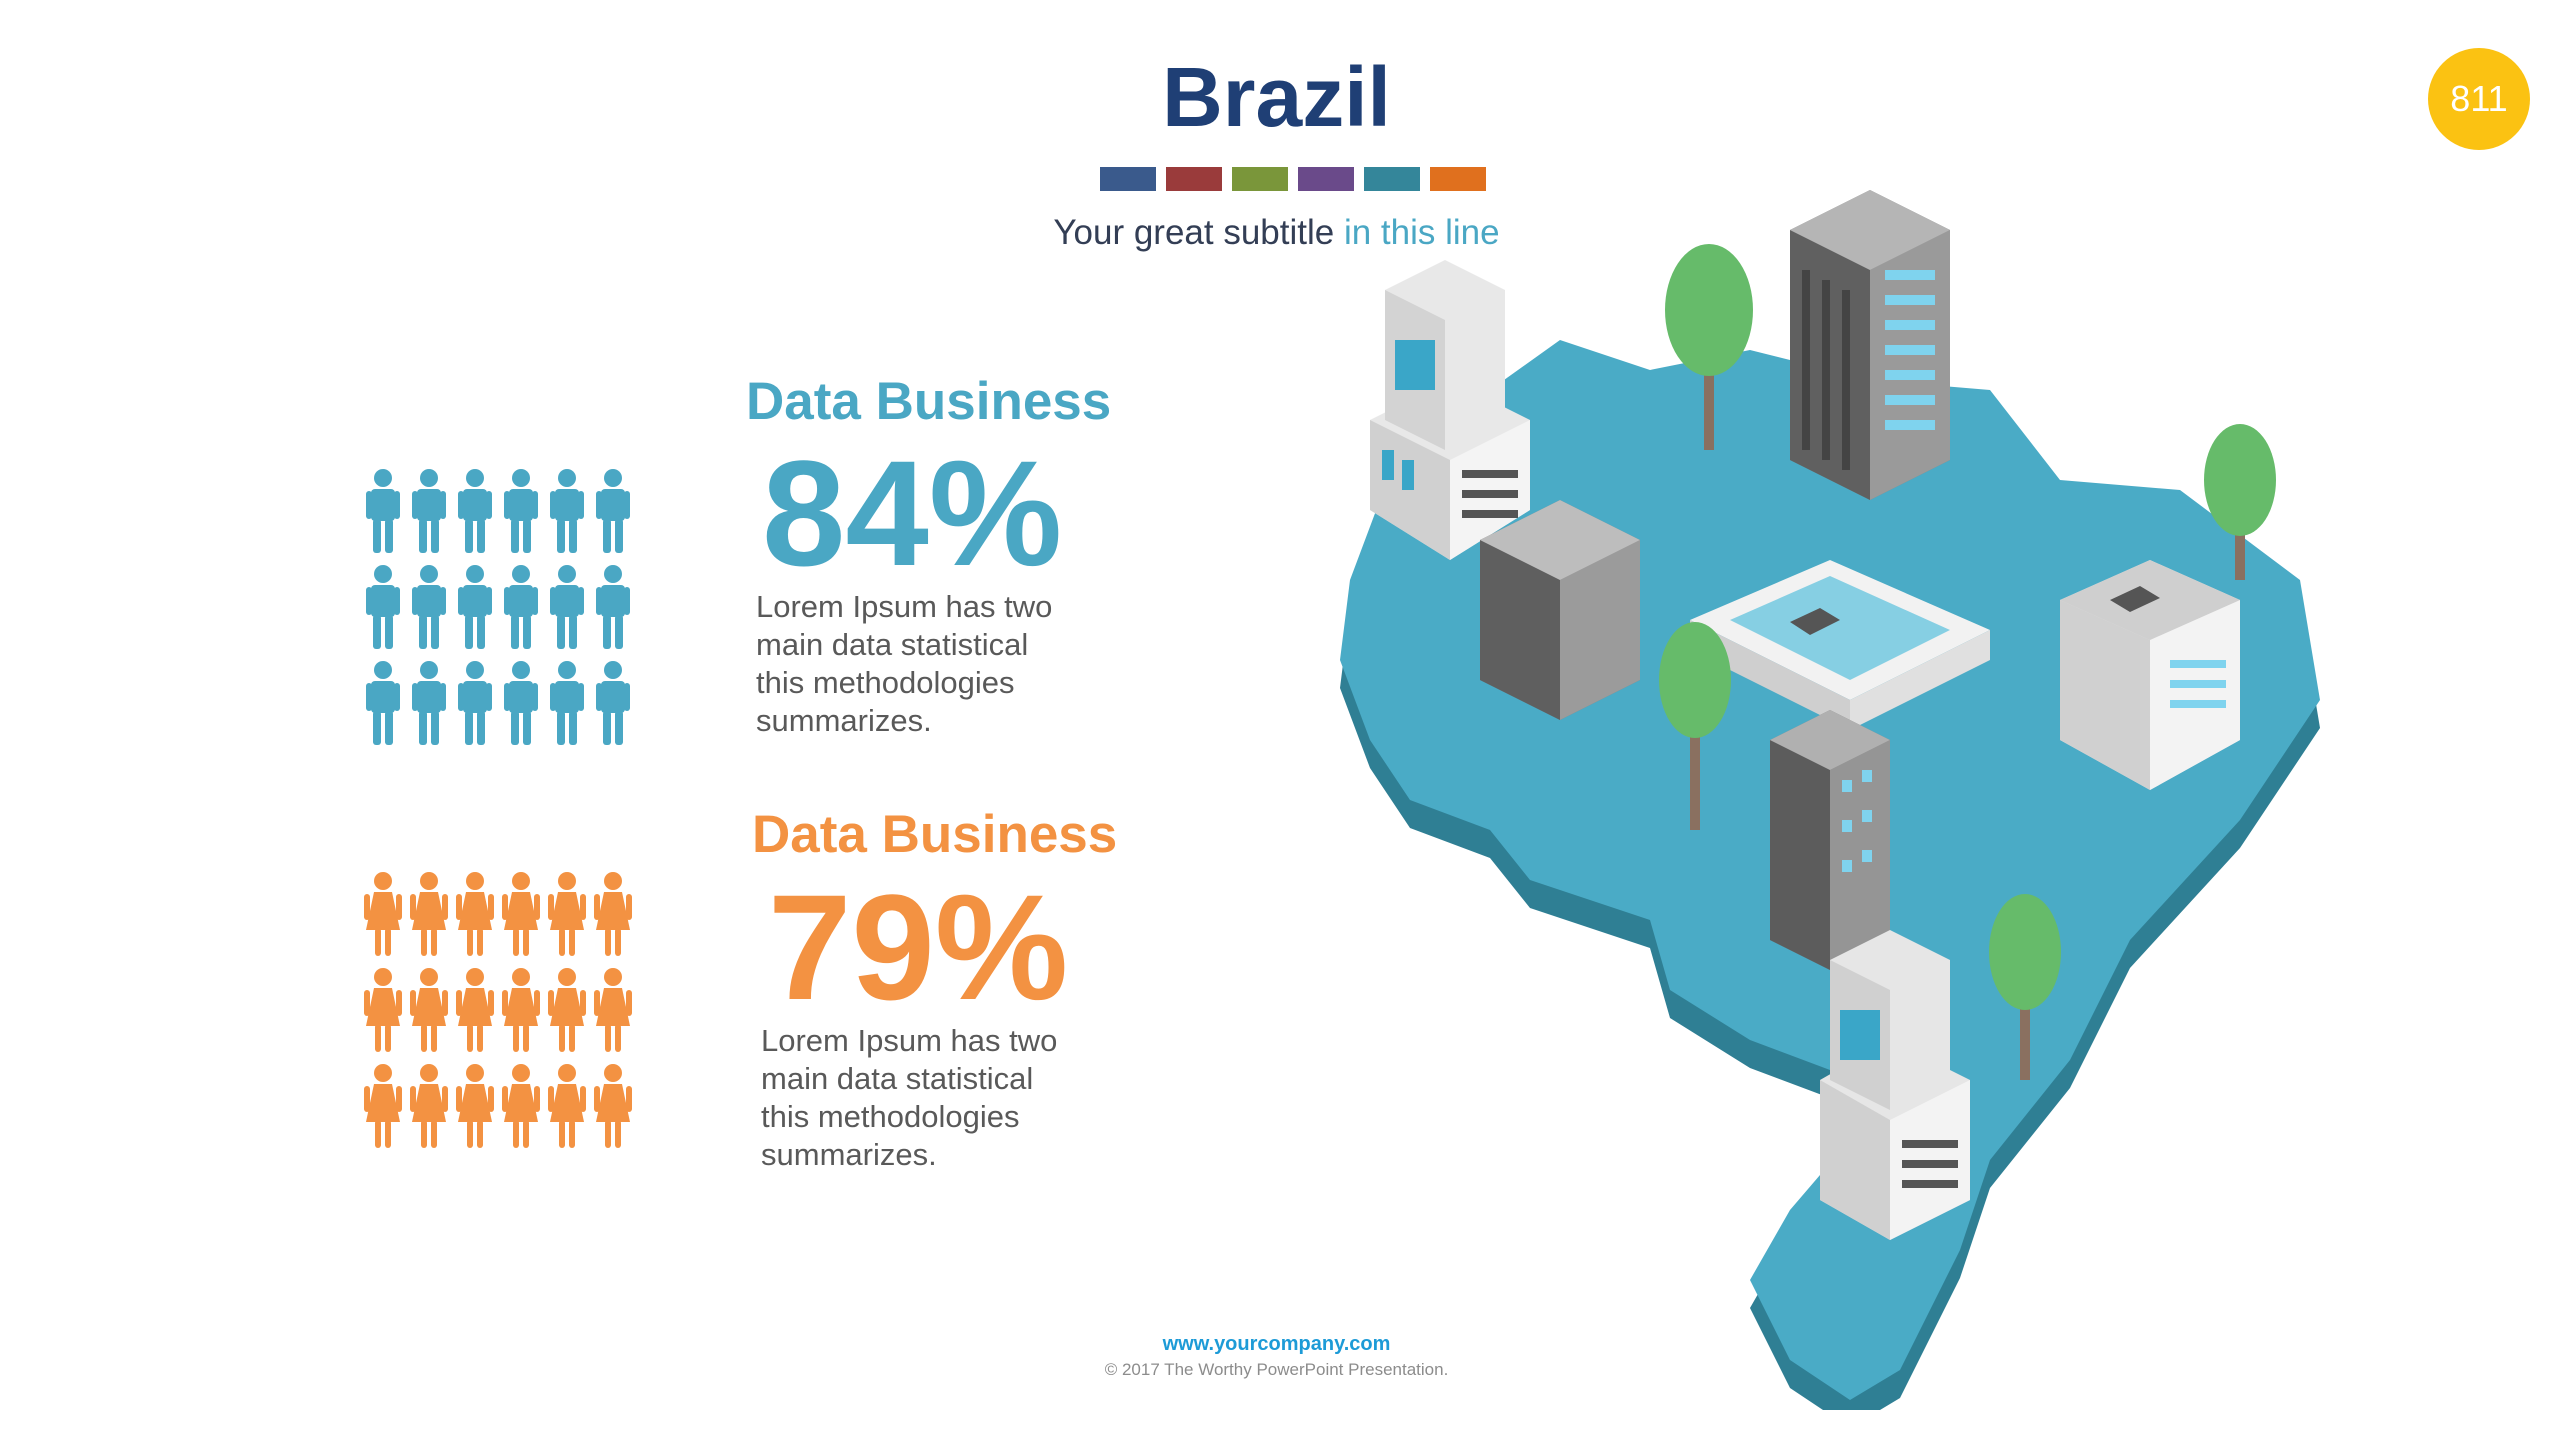 The image size is (2553, 1440). Describe the element at coordinates (1293, 179) in the screenshot. I see `color-bars` at that location.